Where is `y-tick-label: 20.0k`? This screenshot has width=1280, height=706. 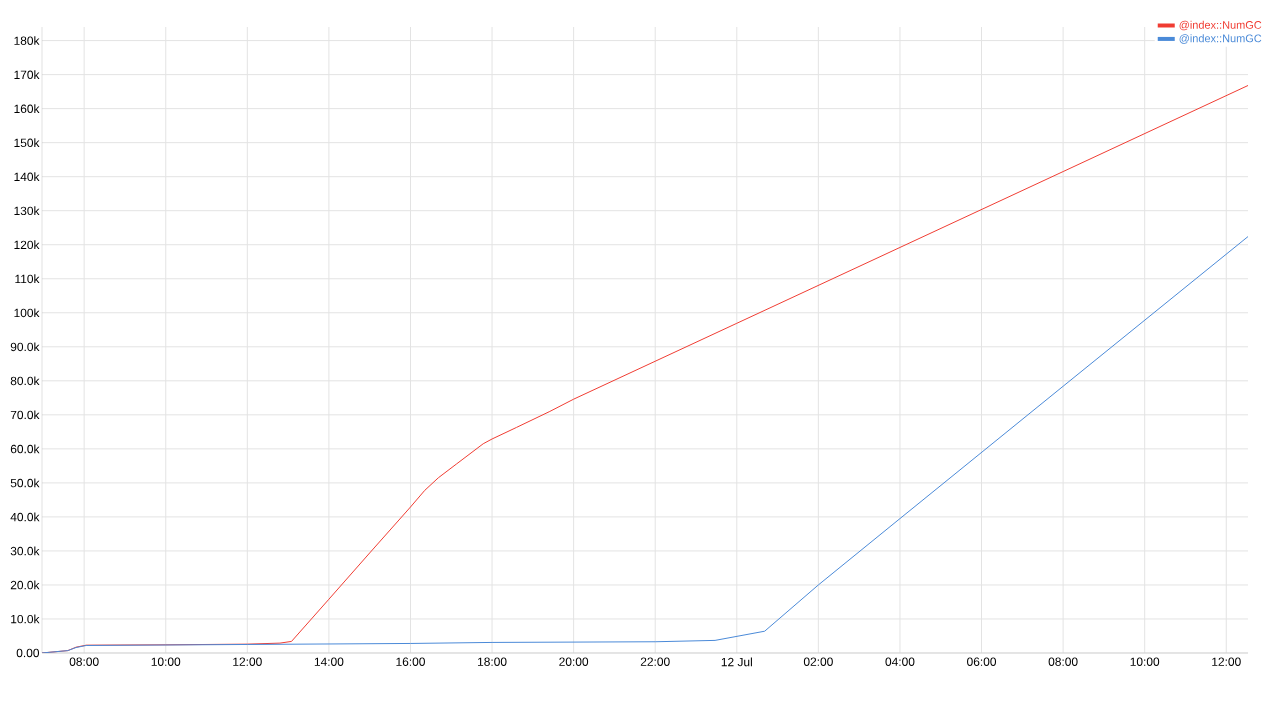
y-tick-label: 20.0k is located at coordinates (25, 585).